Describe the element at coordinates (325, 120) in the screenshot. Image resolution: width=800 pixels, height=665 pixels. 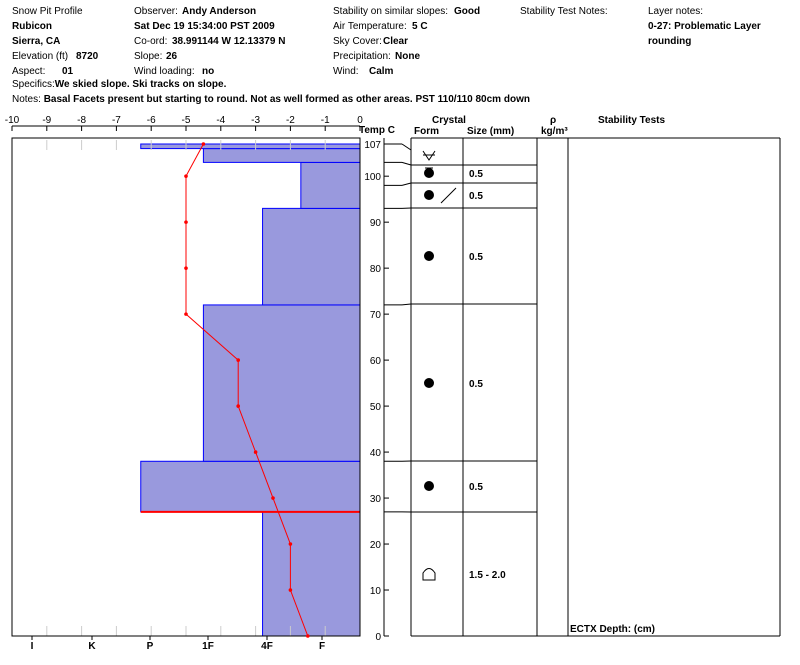
I see `temp-tick-label: -1` at that location.